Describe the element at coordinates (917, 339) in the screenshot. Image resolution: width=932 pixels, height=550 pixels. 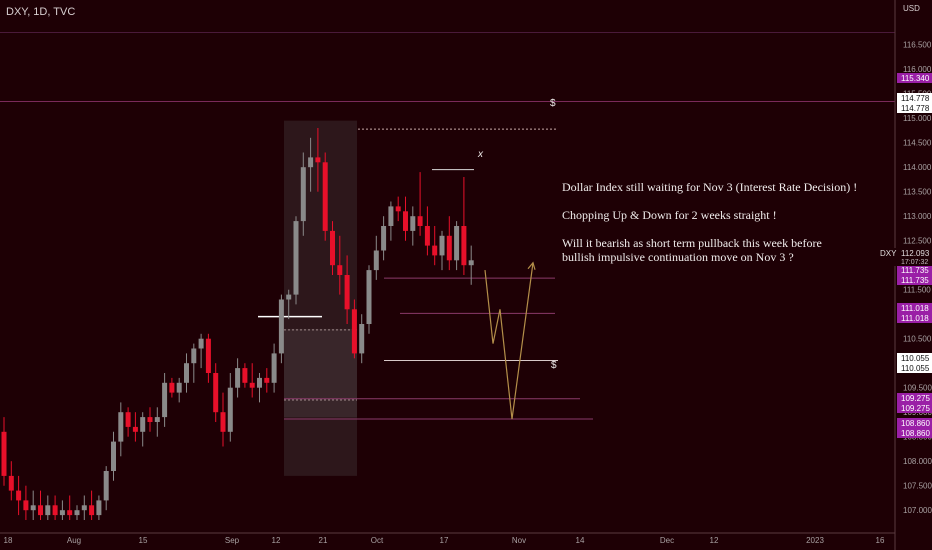
I see `y-tick-label: 110.500` at that location.